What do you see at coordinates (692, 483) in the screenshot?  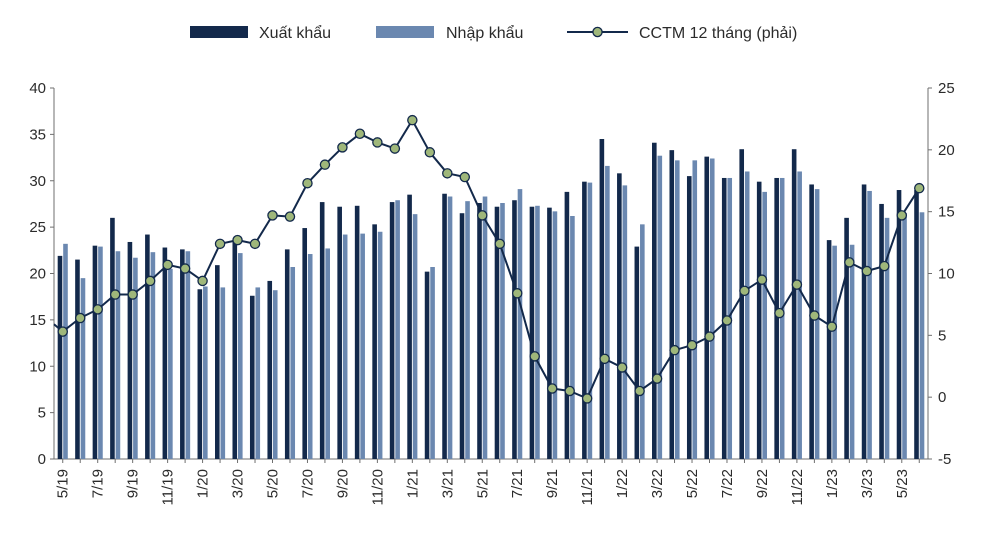 I see `x-tick-label: 5/22` at bounding box center [692, 483].